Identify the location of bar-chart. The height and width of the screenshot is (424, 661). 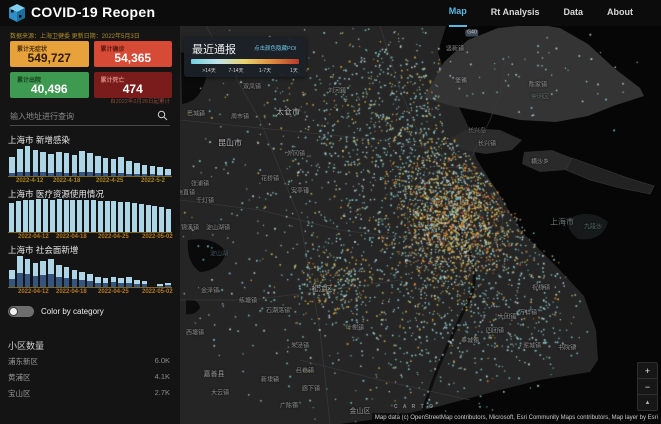
(90, 215).